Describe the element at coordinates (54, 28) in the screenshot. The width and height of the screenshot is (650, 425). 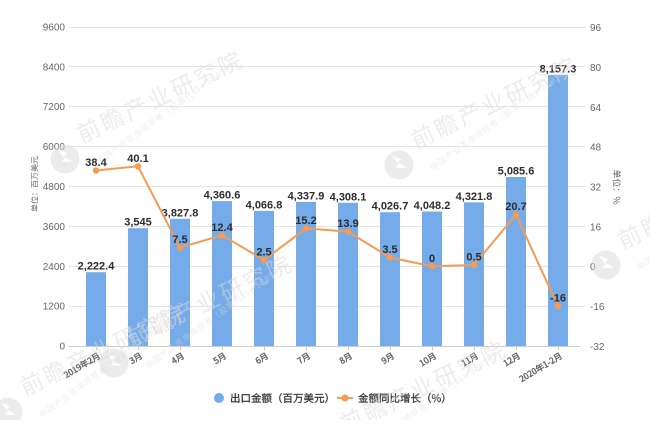
I see `svg-text: 9600` at that location.